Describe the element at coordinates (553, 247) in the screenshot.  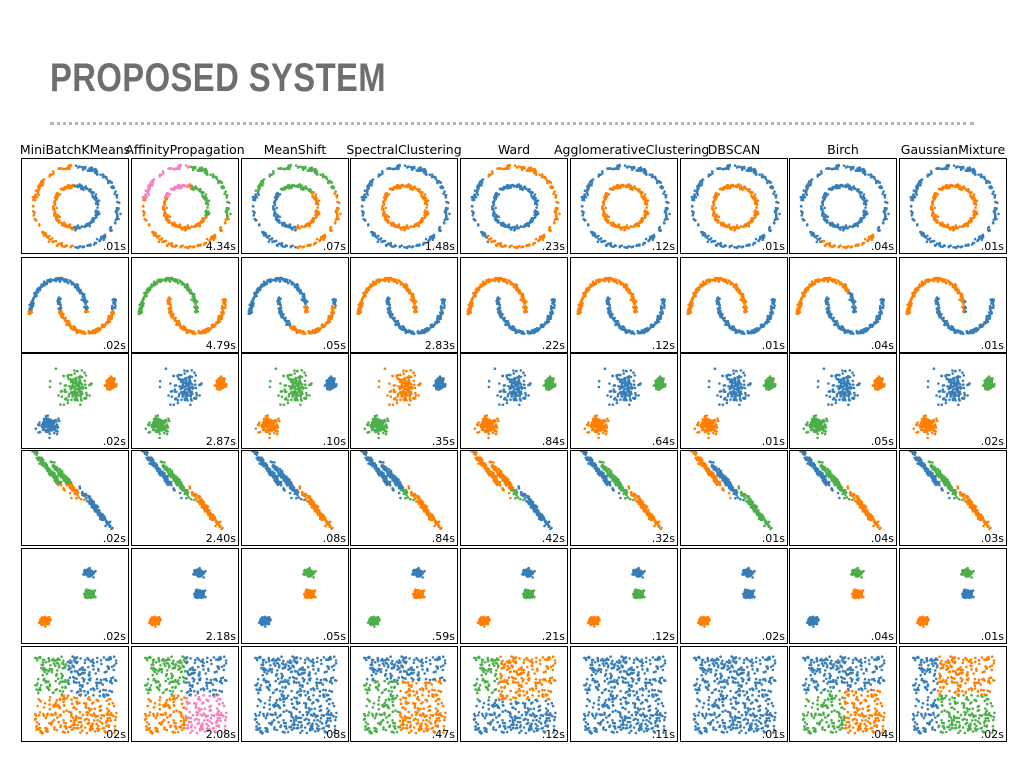
I see `runtime-label: .23s` at that location.